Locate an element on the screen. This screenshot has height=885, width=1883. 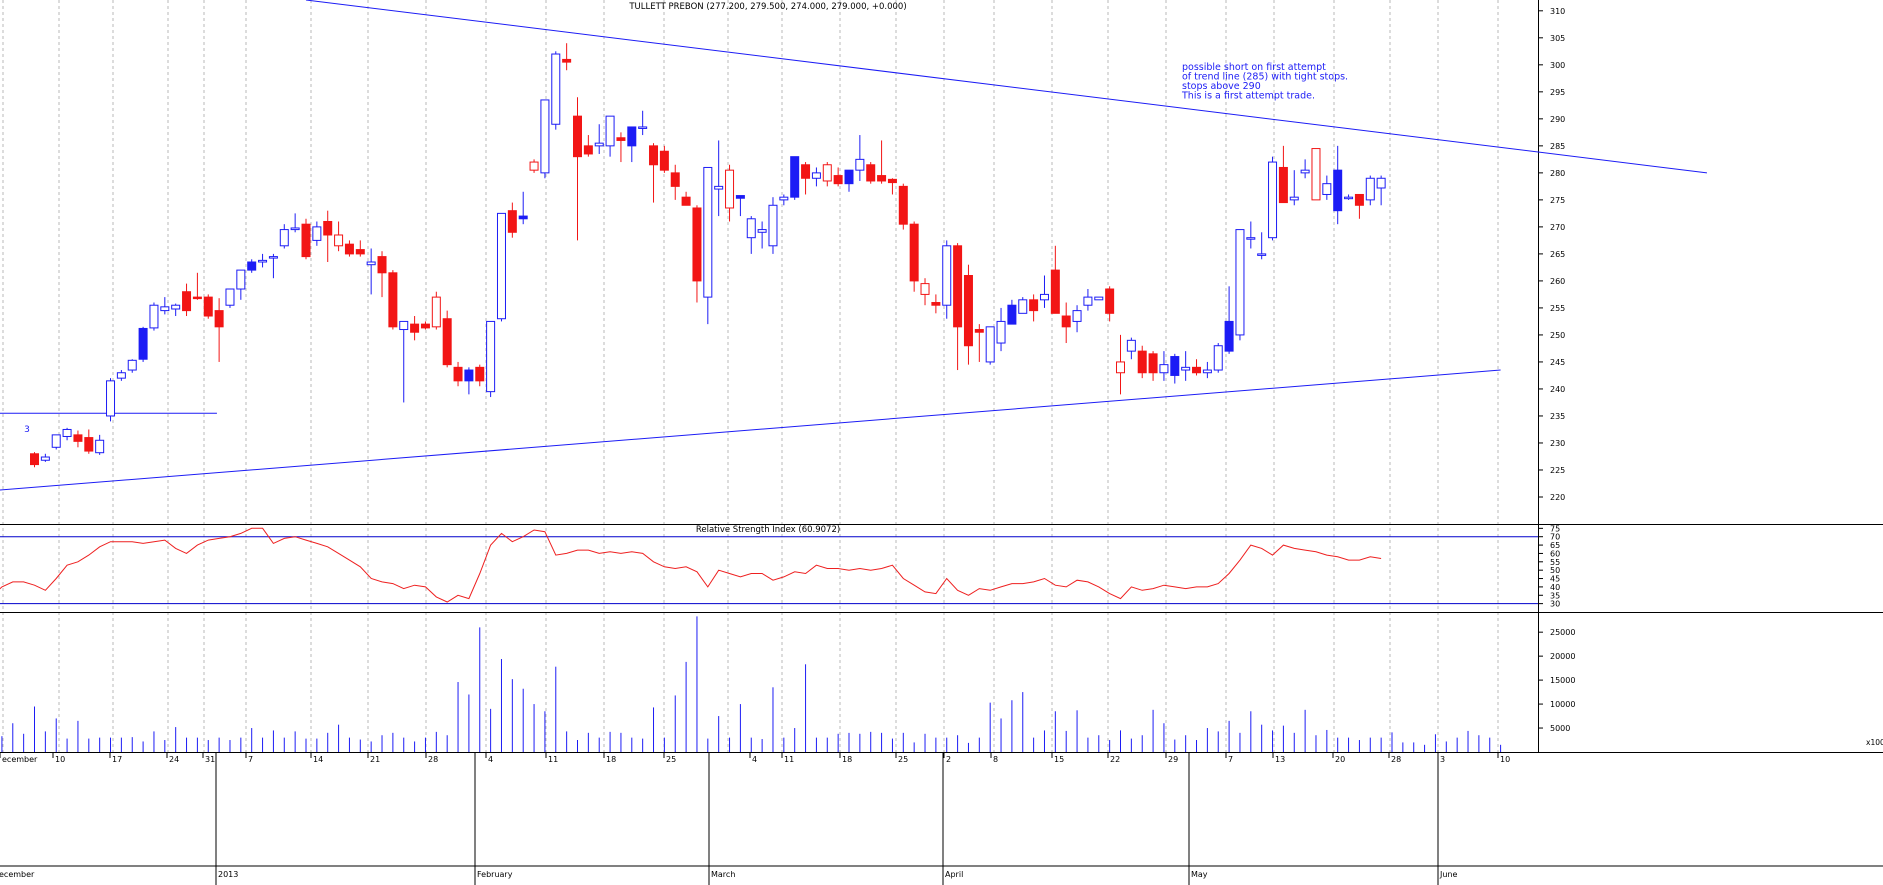
month-label: ecember is located at coordinates (17, 874).